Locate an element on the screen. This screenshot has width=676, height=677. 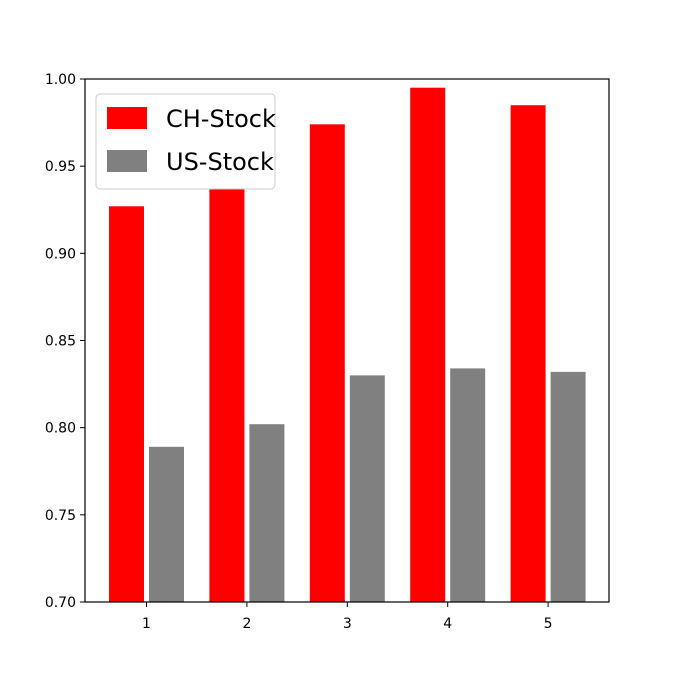
y-axis: 0.70 0.75 0.80 0.85 0.90 0.95 1.00 is located at coordinates (65, 341).